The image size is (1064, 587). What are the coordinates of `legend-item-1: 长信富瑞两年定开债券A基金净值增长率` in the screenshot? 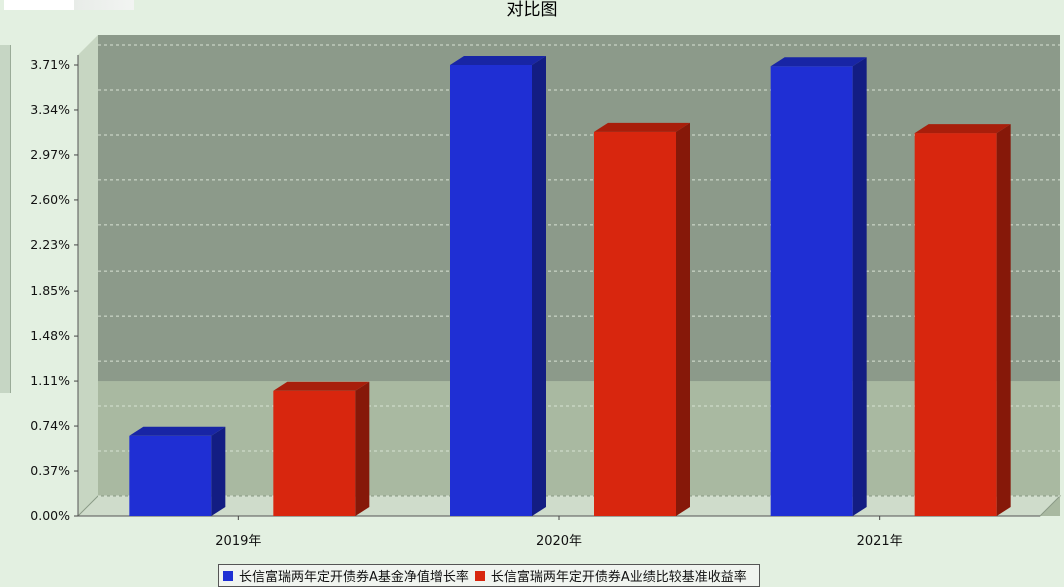 It's located at (346, 575).